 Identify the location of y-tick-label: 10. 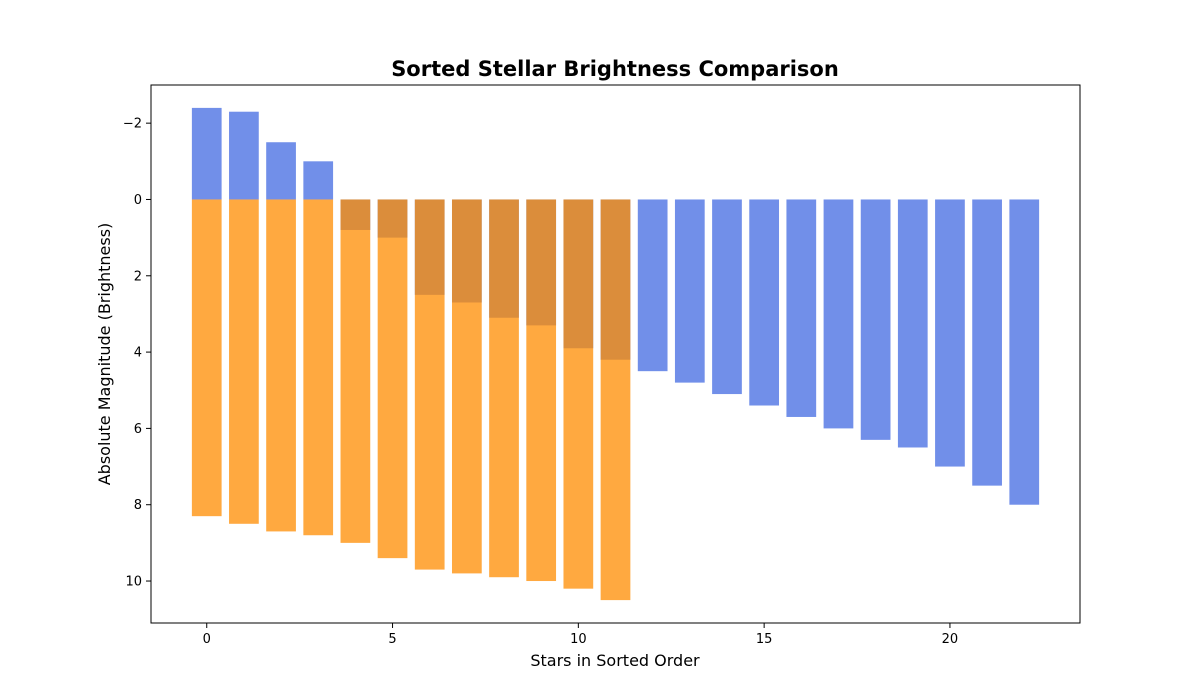
(133, 582).